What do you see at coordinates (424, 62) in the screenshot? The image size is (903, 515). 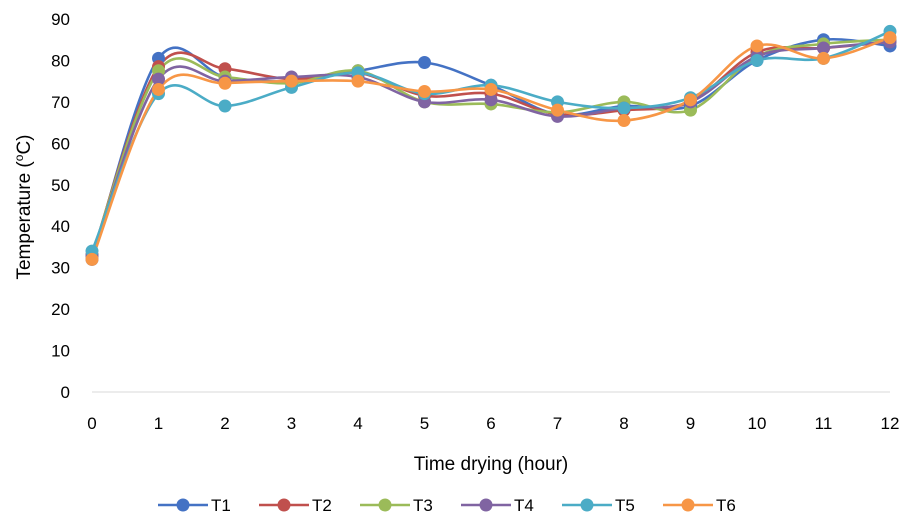 I see `data-point-t1` at bounding box center [424, 62].